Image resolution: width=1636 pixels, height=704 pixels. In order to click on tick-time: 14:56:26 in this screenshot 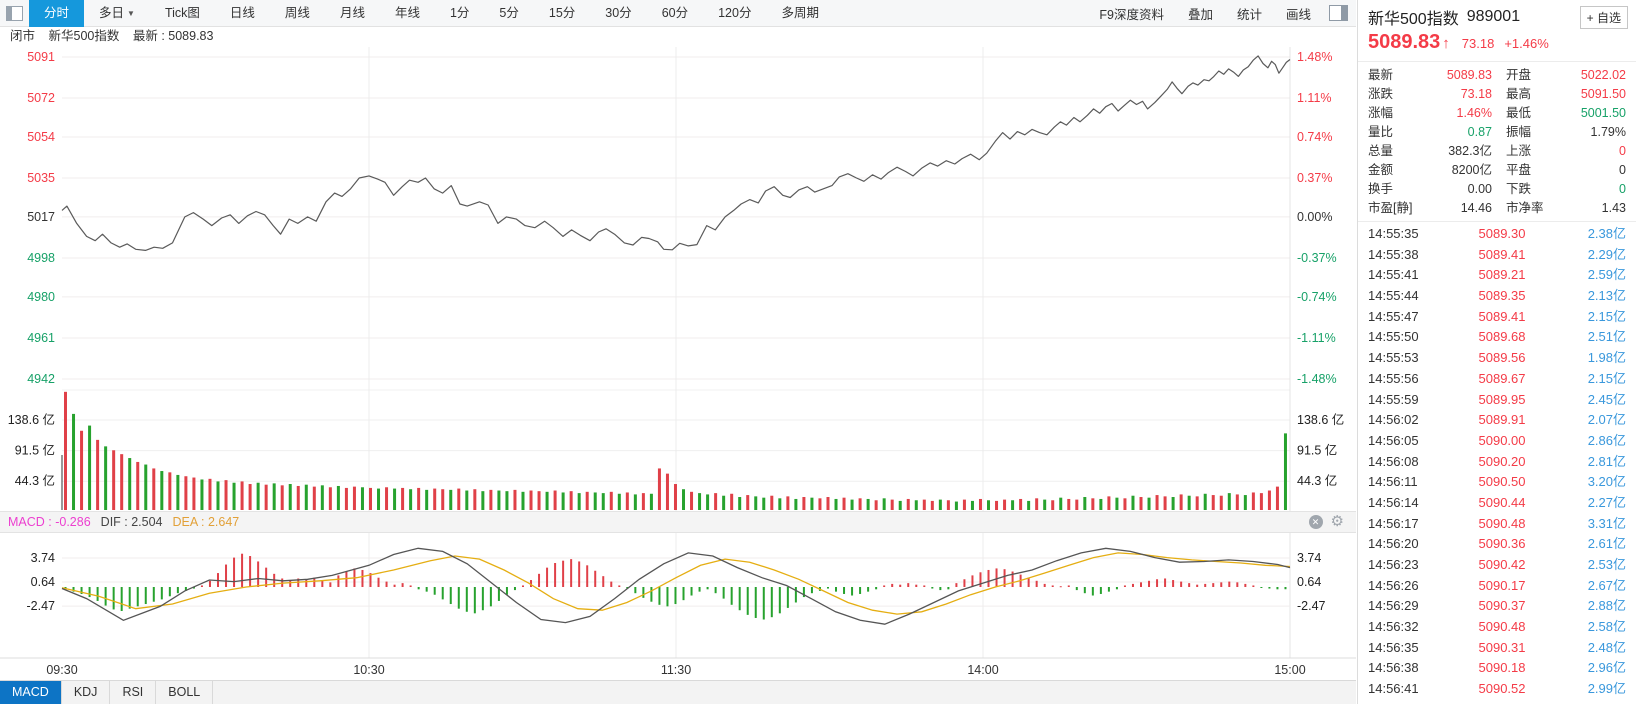, I will do `click(1393, 585)`.